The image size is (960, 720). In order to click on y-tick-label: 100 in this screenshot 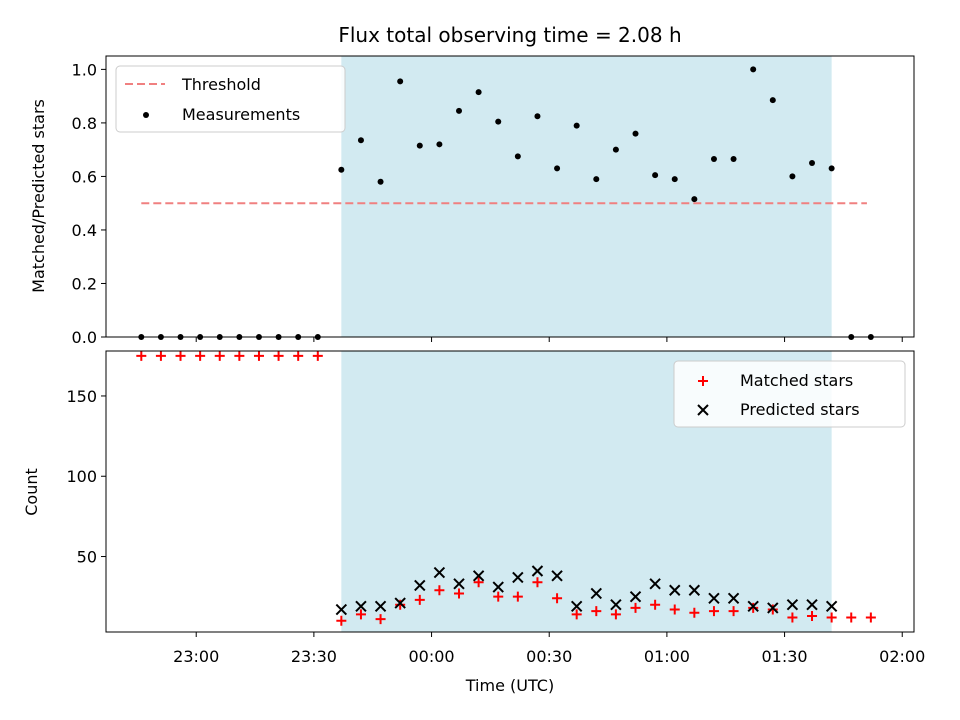, I will do `click(81, 476)`.